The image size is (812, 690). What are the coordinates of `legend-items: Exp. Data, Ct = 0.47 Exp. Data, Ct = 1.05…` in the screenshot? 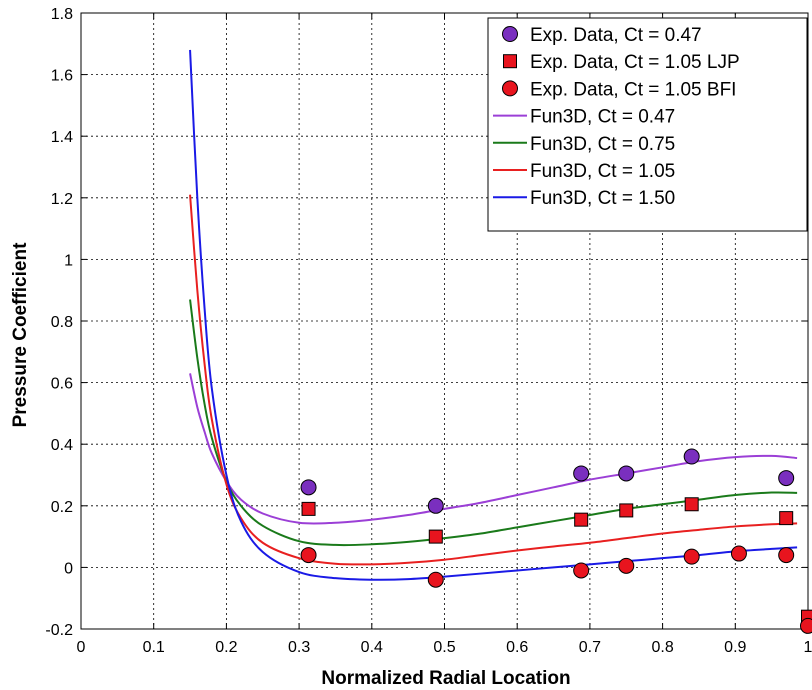 It's located at (616, 117).